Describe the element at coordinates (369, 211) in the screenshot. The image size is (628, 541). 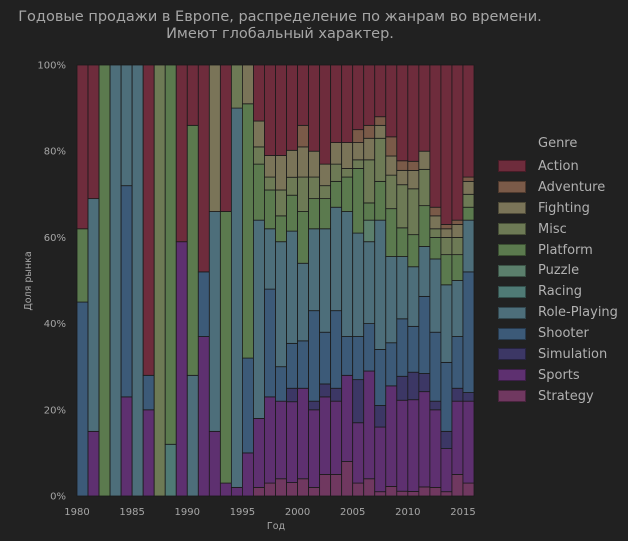
I see `bar-segment-2006-platform` at that location.